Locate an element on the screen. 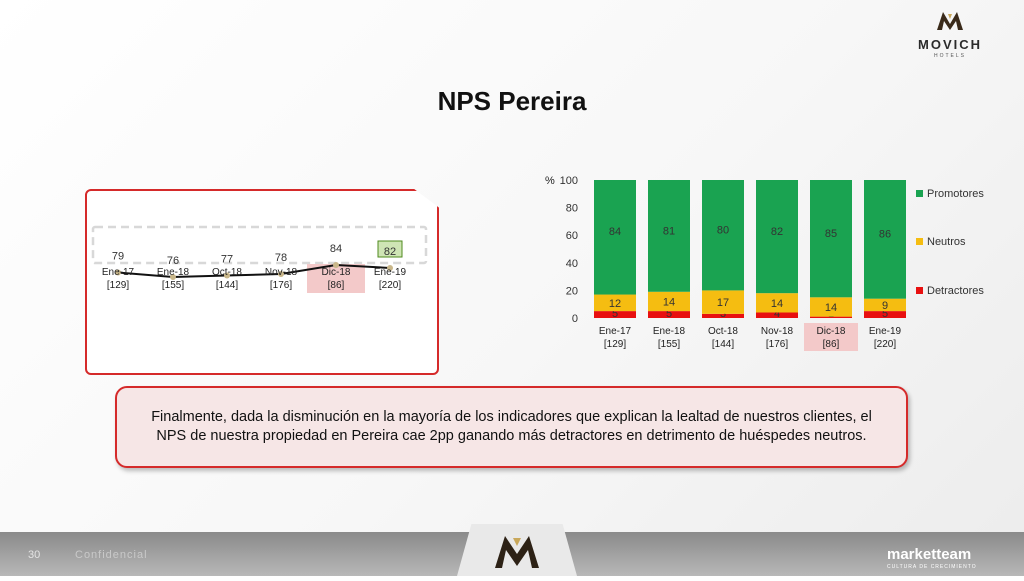 The height and width of the screenshot is (581, 1024). bar-category-label: Ene-19 is located at coordinates (885, 331).